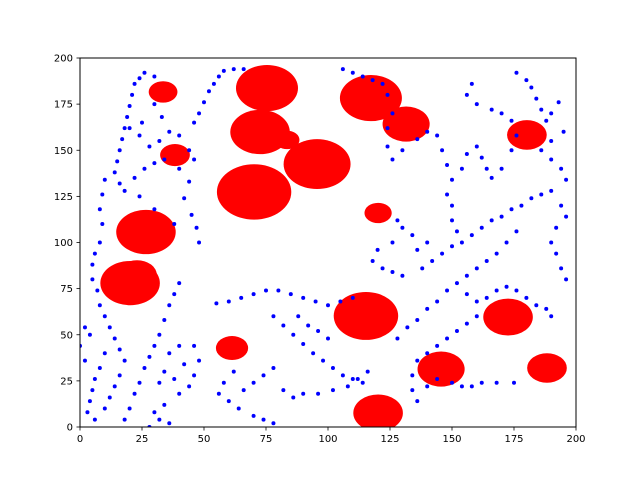 Image resolution: width=640 pixels, height=480 pixels. Describe the element at coordinates (70, 428) in the screenshot. I see `y-tick-label: 0` at that location.